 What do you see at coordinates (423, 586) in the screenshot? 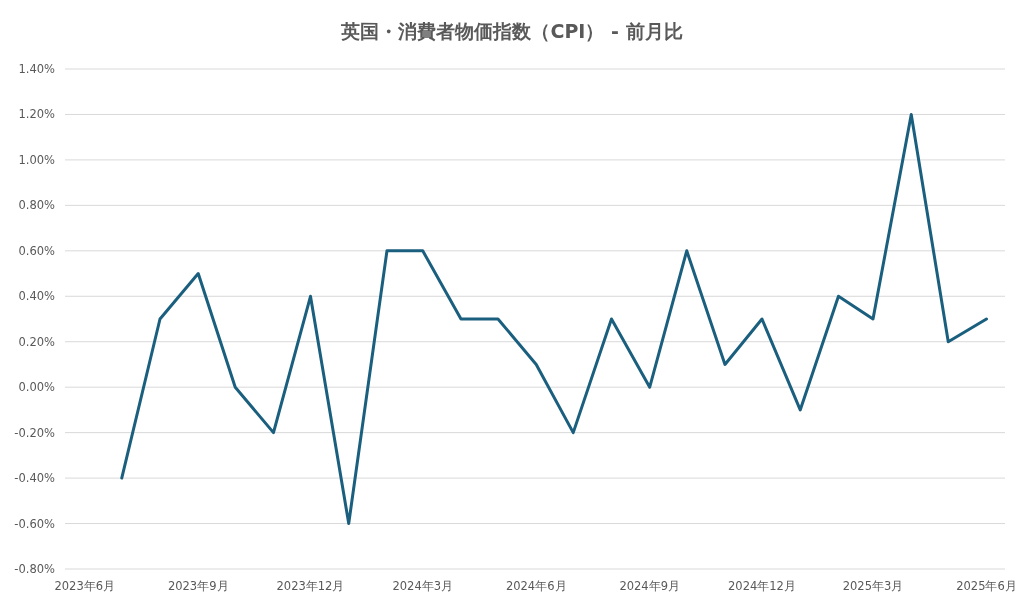
I see `x-tick-label: 2024年3月` at bounding box center [423, 586].